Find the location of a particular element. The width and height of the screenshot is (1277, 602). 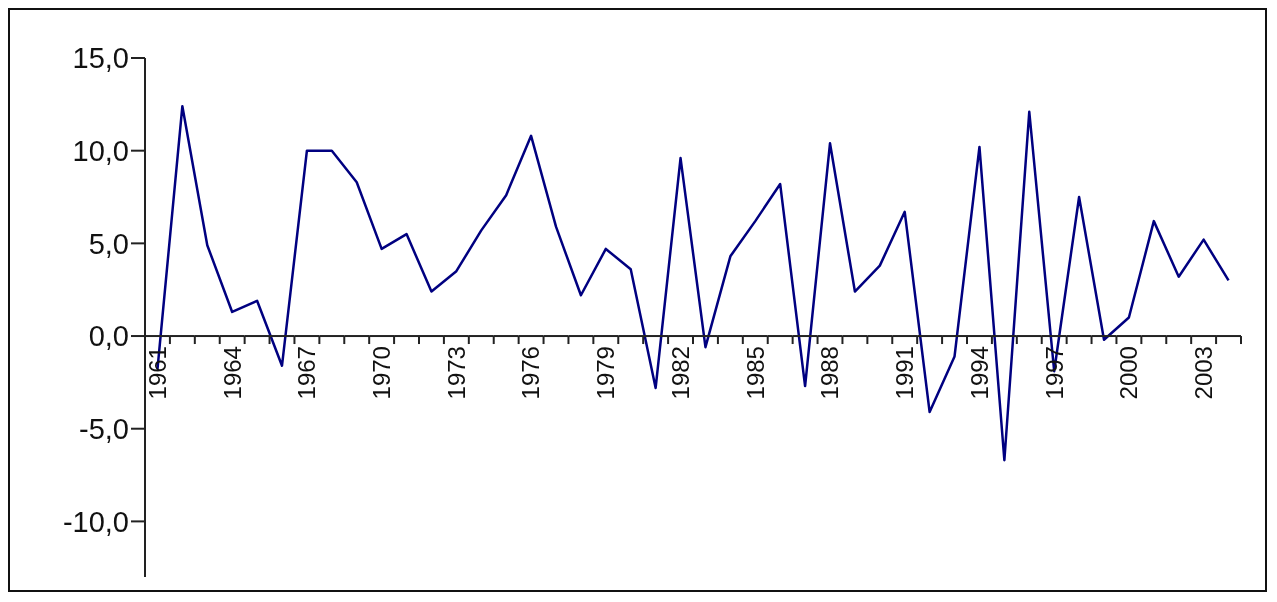

y-tick-label: 15,0 is located at coordinates (100, 58).